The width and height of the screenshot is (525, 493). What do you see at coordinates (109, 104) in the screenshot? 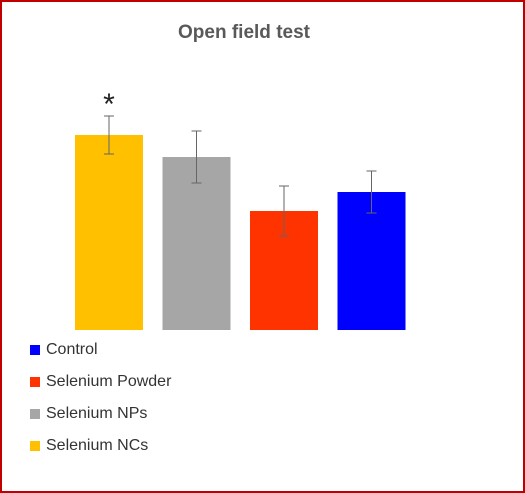
I see `annotation: *` at bounding box center [109, 104].